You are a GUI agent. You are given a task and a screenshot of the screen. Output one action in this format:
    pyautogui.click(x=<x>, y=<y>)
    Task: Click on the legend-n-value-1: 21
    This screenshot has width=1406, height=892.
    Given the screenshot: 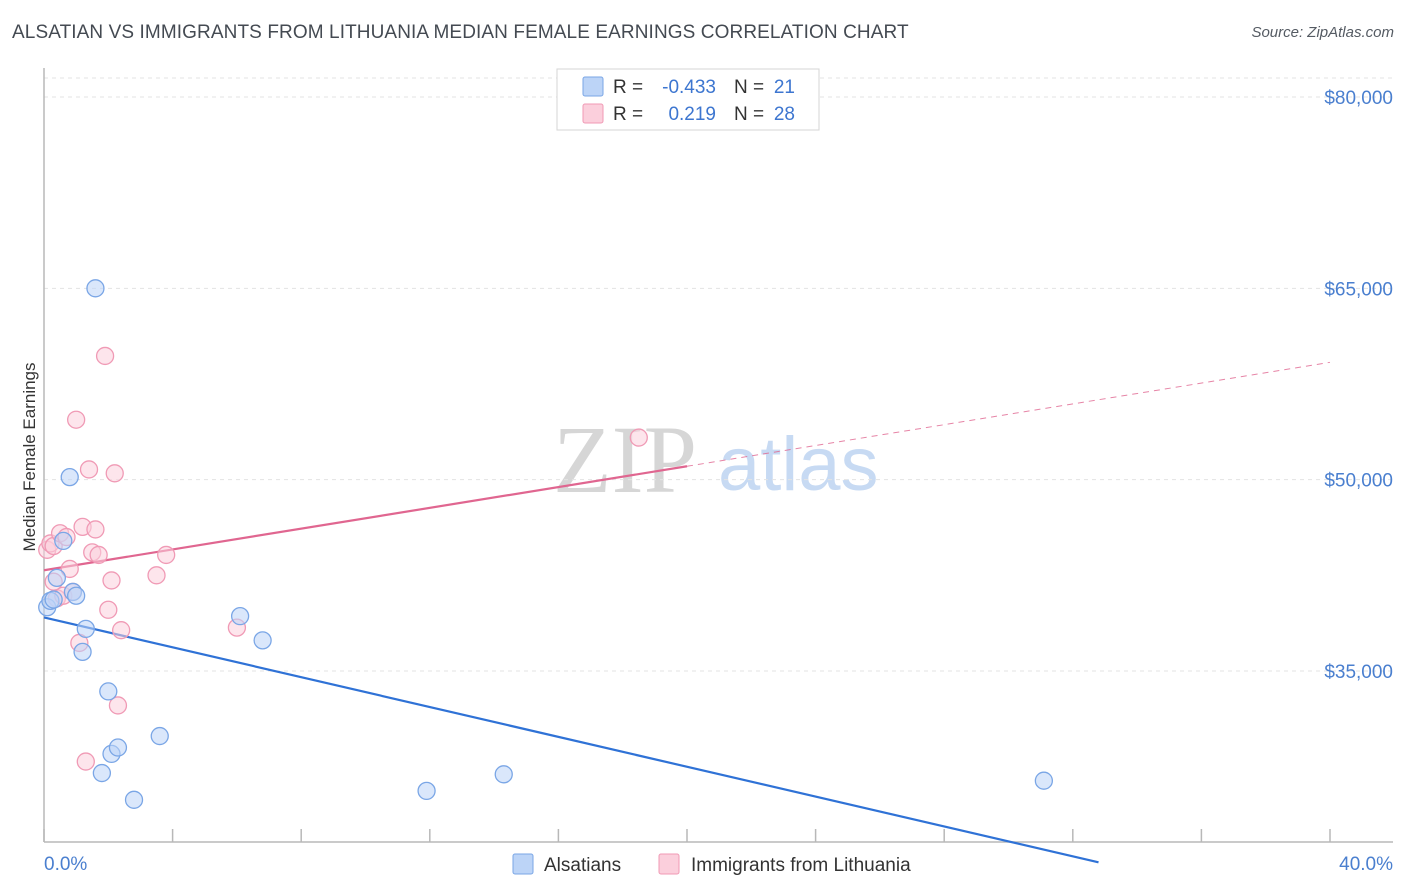 What is the action you would take?
    pyautogui.click(x=784, y=87)
    